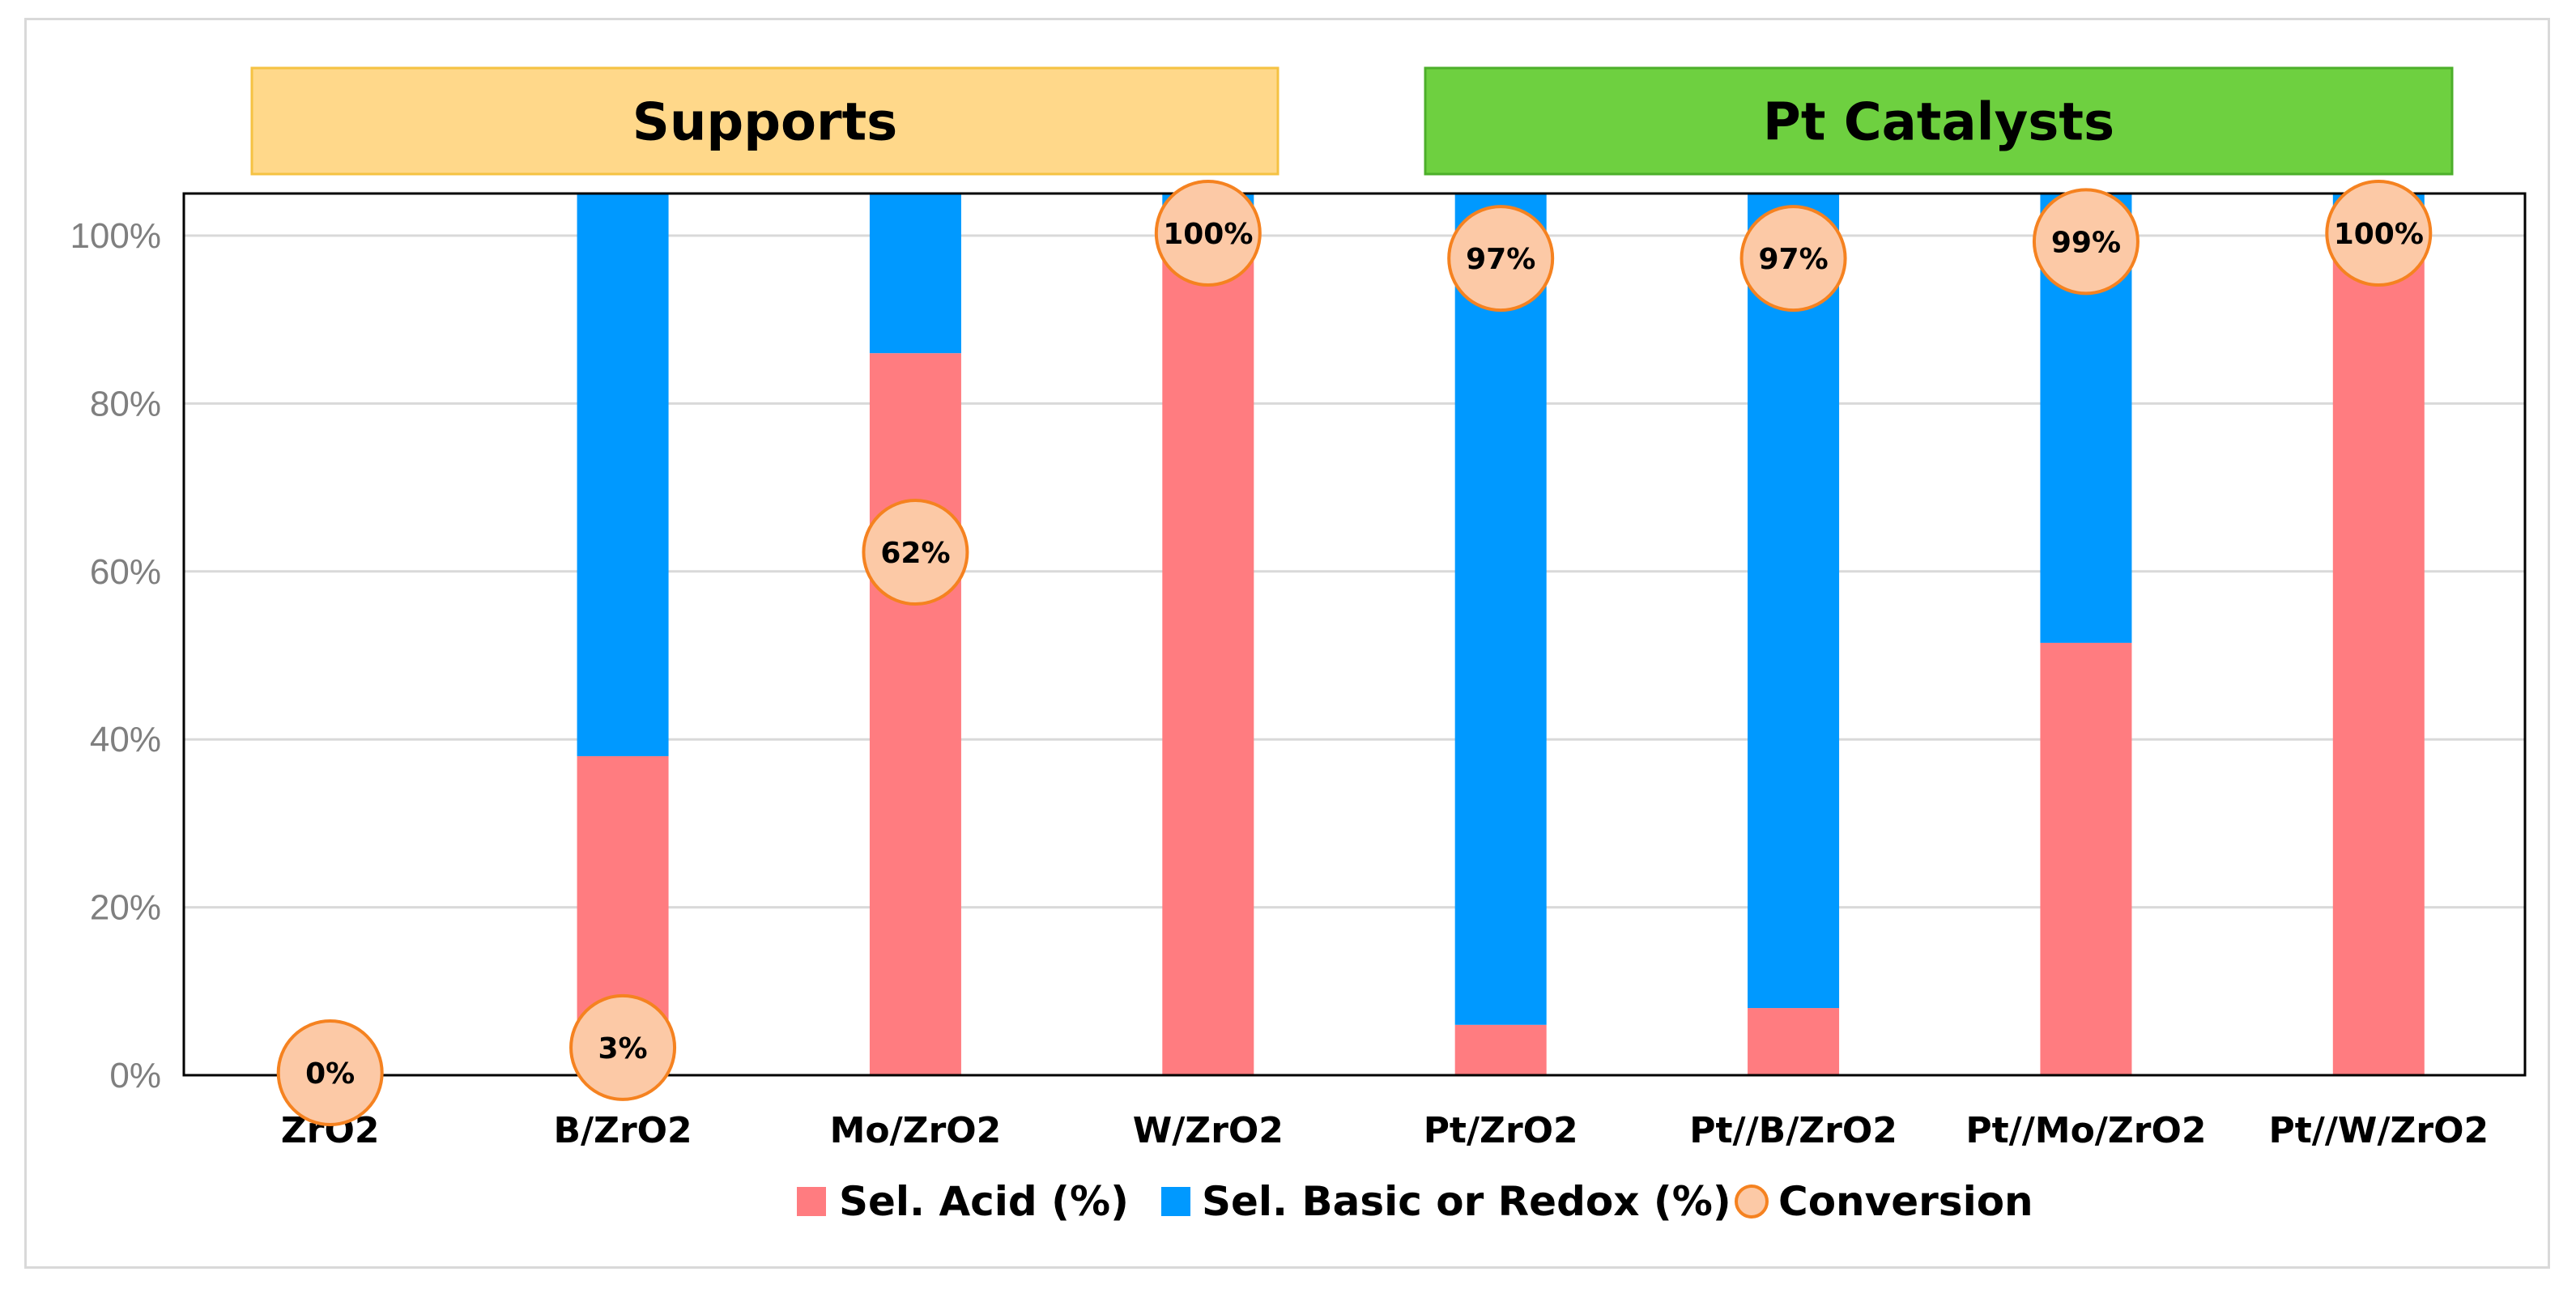 The image size is (2576, 1293). What do you see at coordinates (1466, 1202) in the screenshot?
I see `legend-label-basic-redox: Sel. Basic or Redox (%)` at bounding box center [1466, 1202].